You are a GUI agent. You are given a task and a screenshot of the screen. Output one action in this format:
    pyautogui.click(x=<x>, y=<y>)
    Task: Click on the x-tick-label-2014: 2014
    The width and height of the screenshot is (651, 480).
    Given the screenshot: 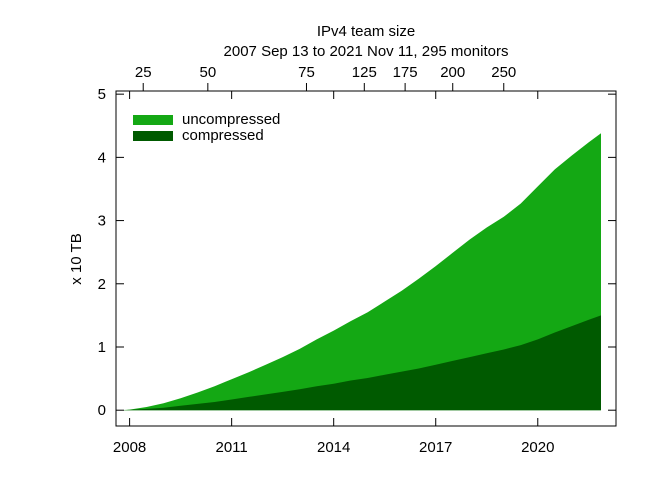 What is the action you would take?
    pyautogui.click(x=333, y=447)
    